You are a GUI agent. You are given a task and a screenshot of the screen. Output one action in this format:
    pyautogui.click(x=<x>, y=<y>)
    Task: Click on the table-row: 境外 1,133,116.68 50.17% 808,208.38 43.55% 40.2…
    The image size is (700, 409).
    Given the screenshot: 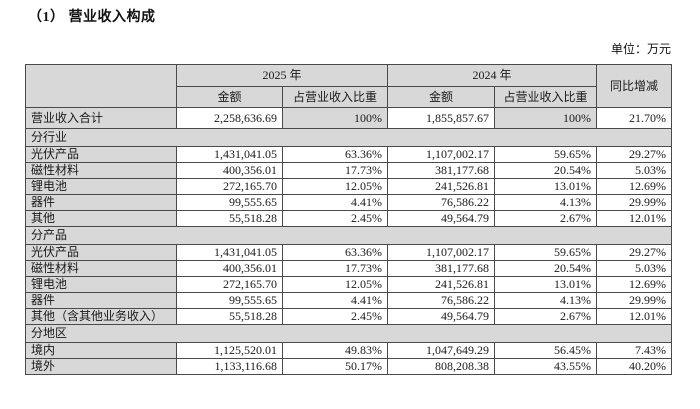 What is the action you would take?
    pyautogui.click(x=349, y=366)
    